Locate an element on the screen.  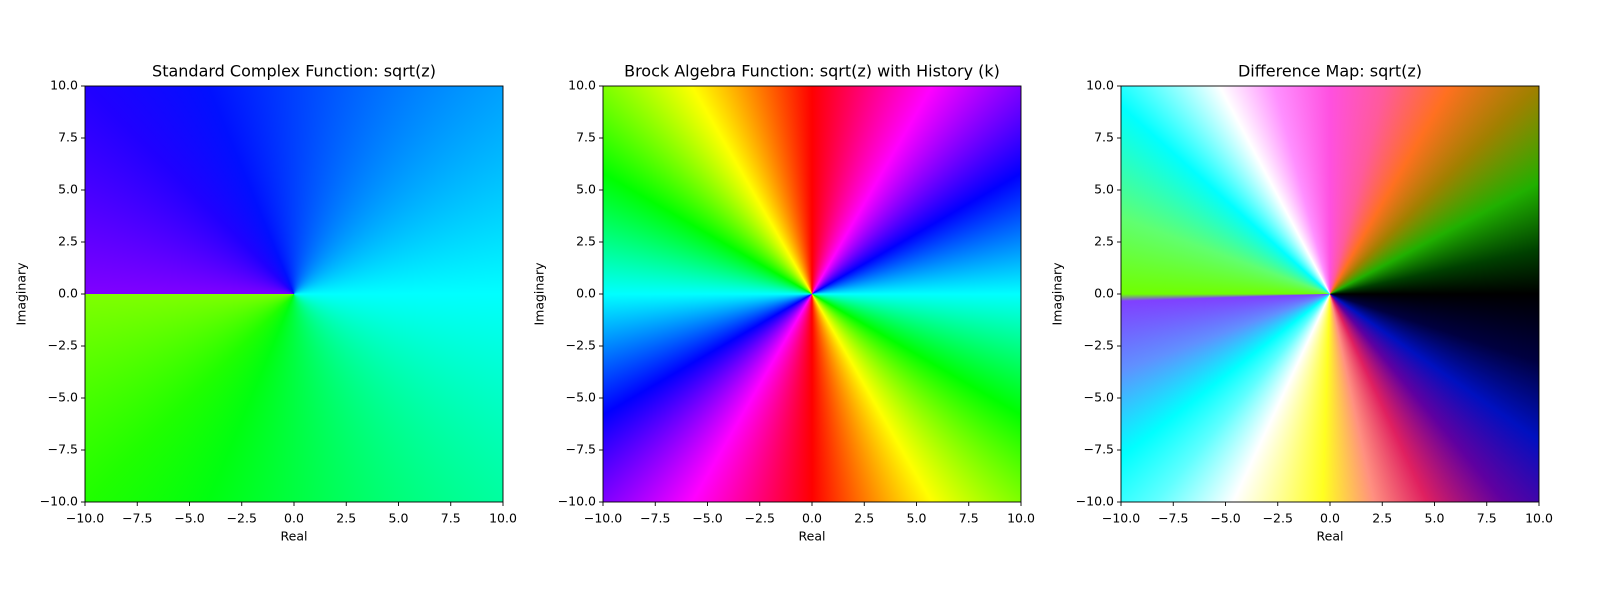
chart-title: Difference Map: sqrt(z) is located at coordinates (1330, 71).